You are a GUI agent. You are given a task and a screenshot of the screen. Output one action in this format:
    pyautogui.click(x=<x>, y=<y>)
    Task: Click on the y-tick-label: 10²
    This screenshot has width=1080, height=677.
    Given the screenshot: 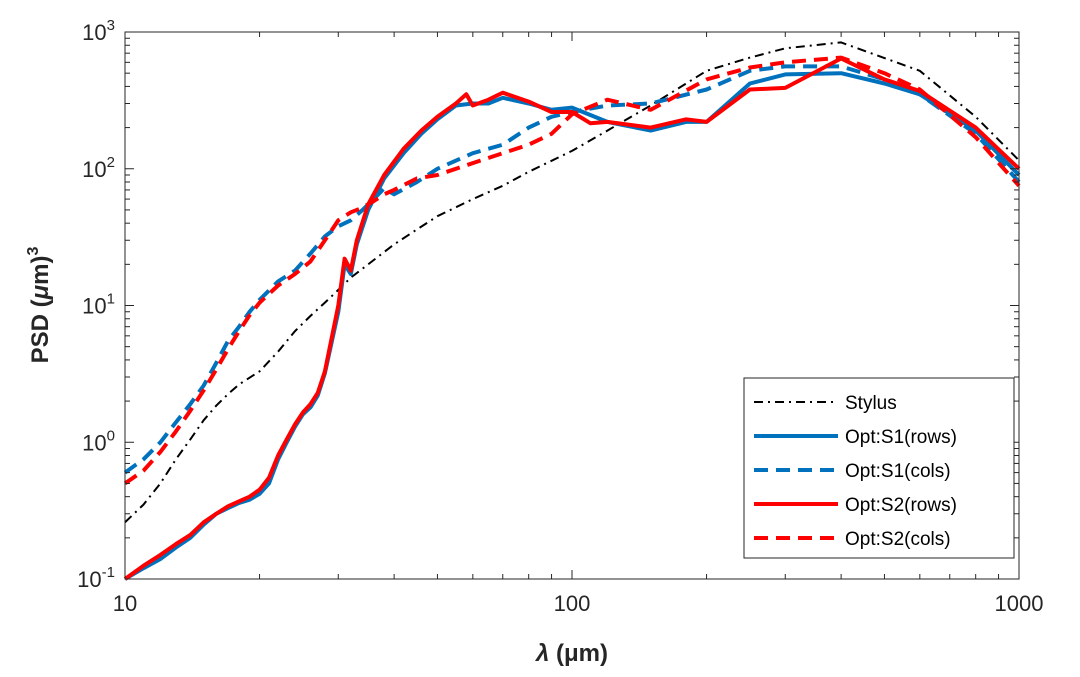 What is the action you would take?
    pyautogui.click(x=98, y=168)
    